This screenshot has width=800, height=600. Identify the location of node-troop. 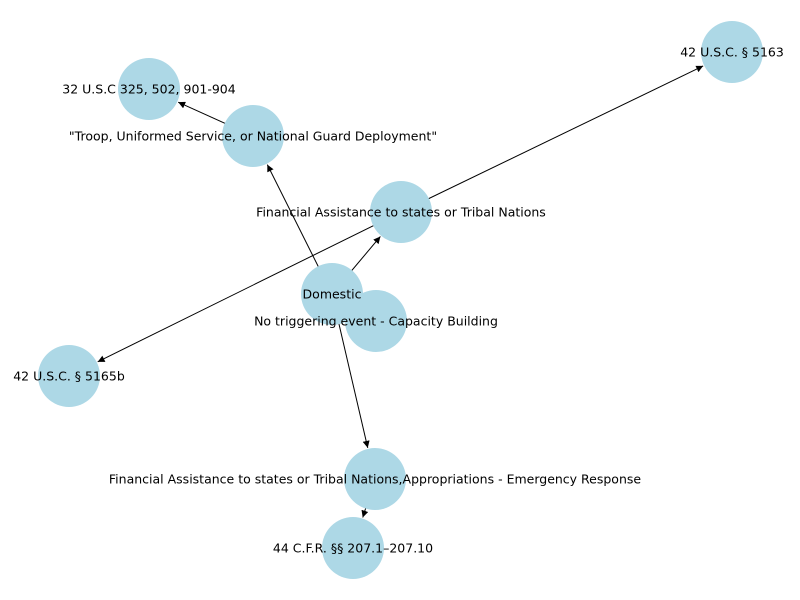
(253, 136).